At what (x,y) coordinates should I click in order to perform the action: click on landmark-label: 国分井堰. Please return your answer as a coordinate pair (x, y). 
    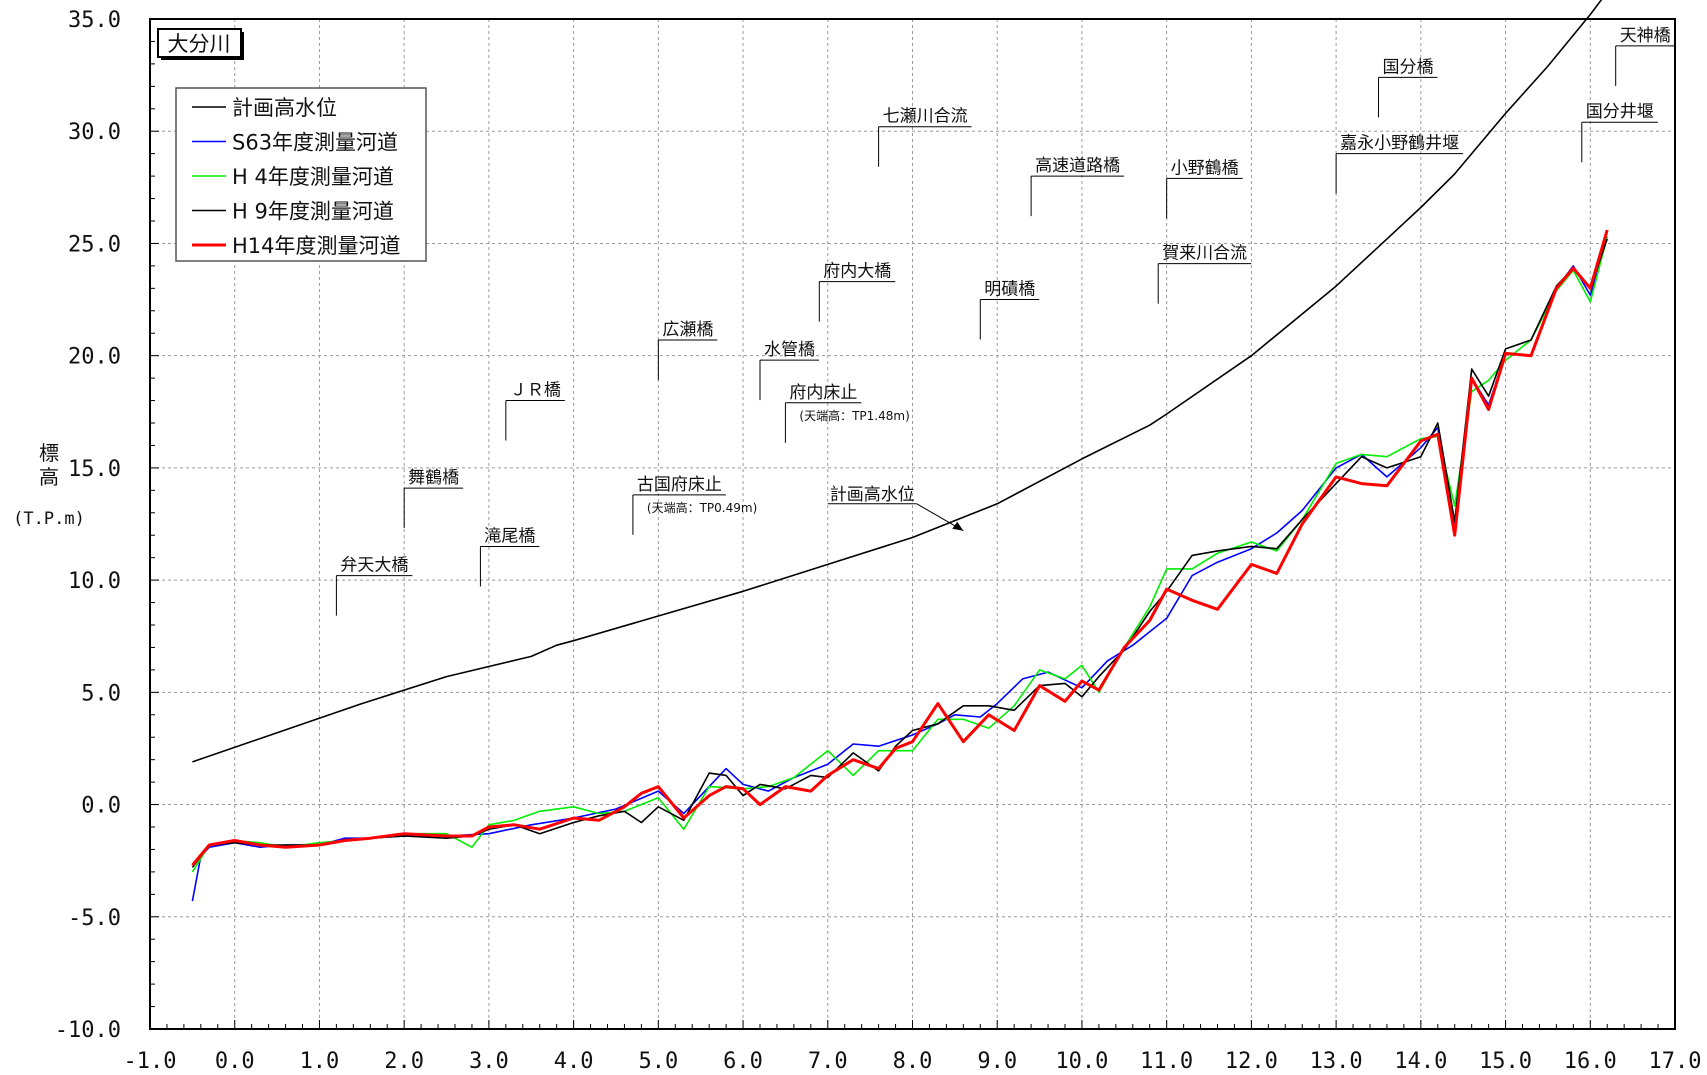
    Looking at the image, I should click on (1619, 132).